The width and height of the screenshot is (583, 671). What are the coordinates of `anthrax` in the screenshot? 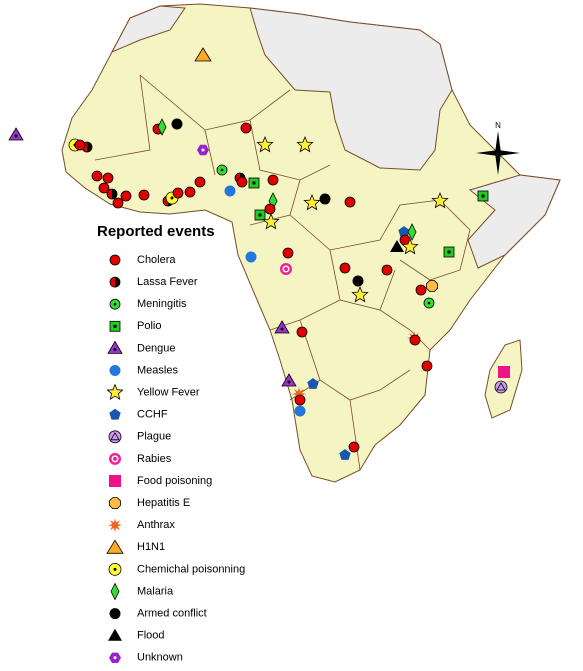 It's located at (115, 525).